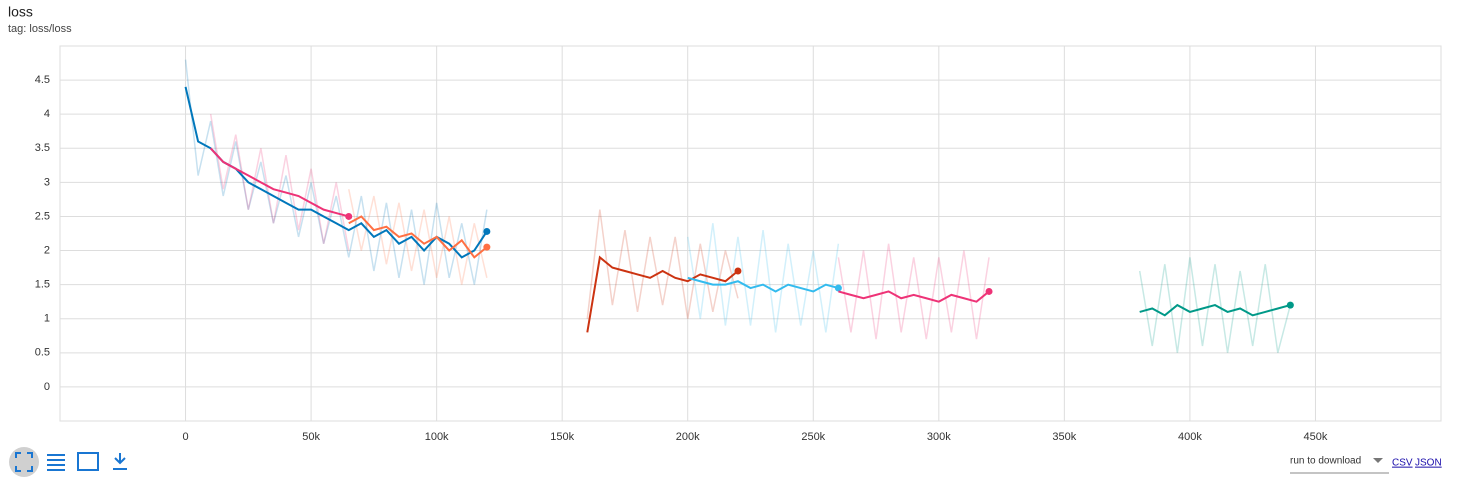  Describe the element at coordinates (42, 80) in the screenshot. I see `y-tick-label: 4.5` at that location.